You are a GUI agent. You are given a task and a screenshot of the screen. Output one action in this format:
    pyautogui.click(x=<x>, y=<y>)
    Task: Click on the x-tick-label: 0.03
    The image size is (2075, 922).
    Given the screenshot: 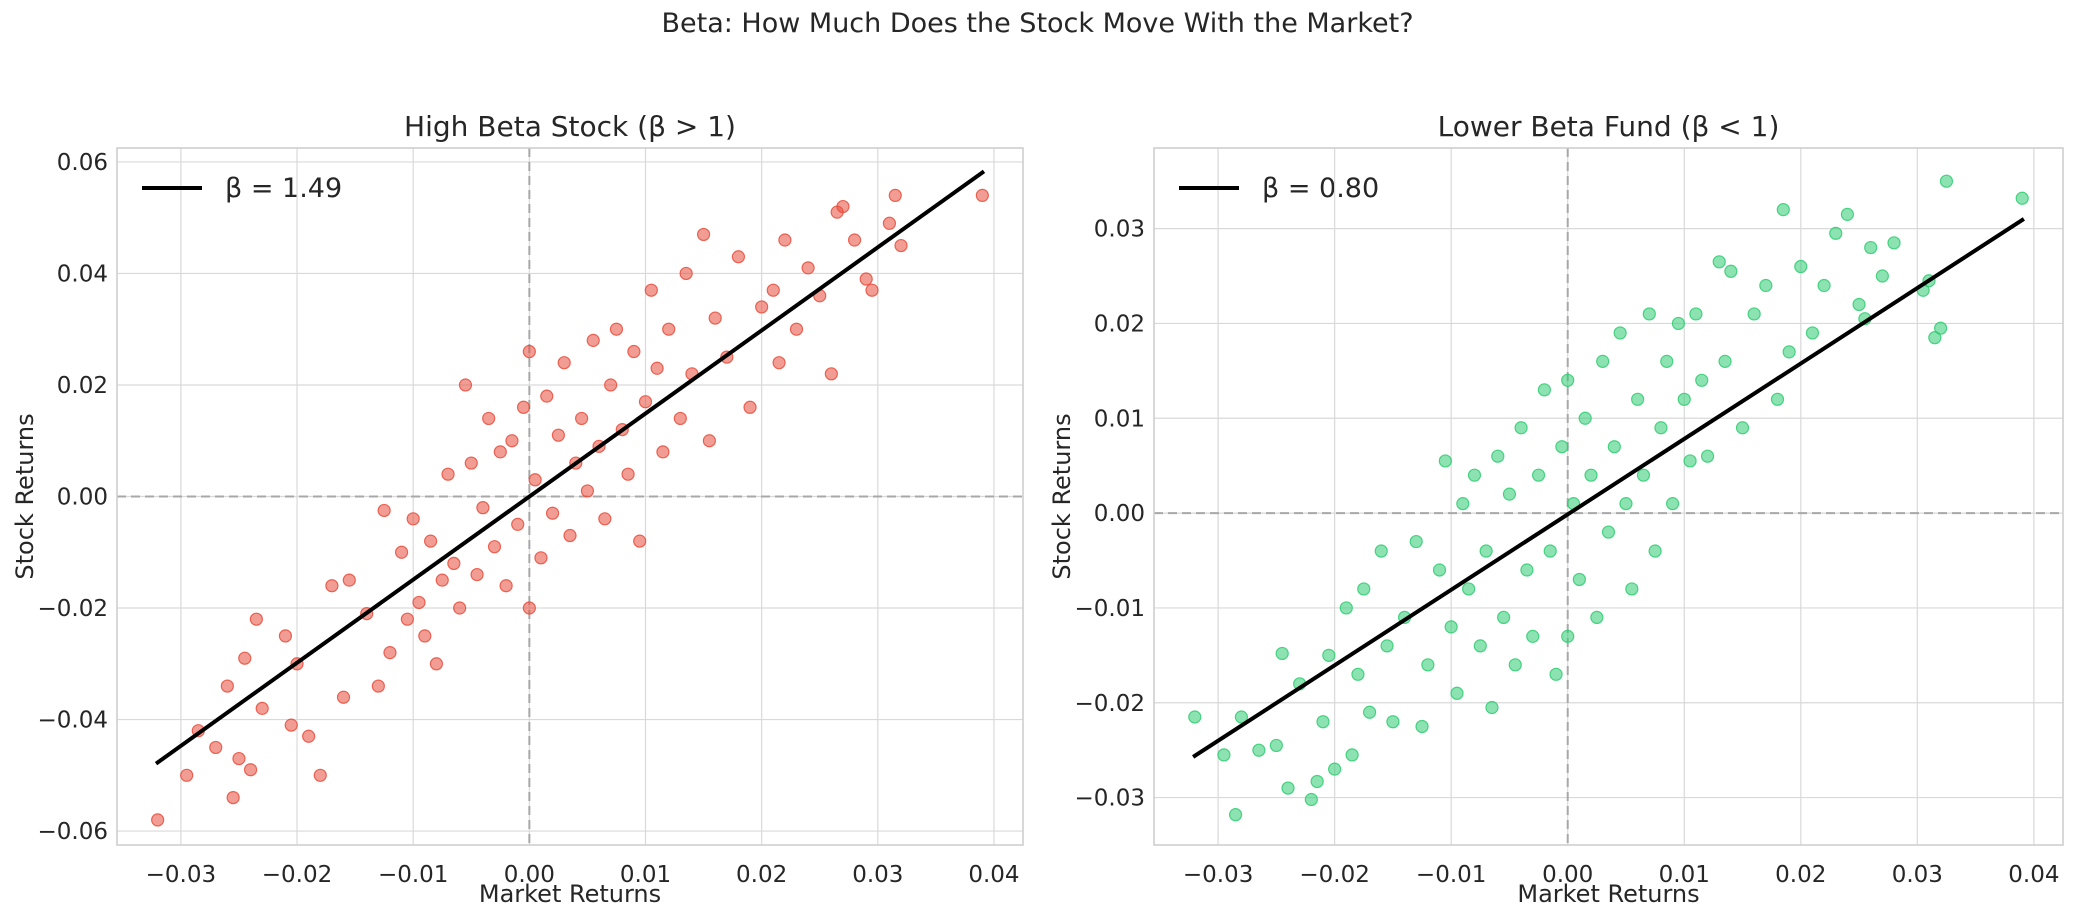 What is the action you would take?
    pyautogui.click(x=877, y=875)
    